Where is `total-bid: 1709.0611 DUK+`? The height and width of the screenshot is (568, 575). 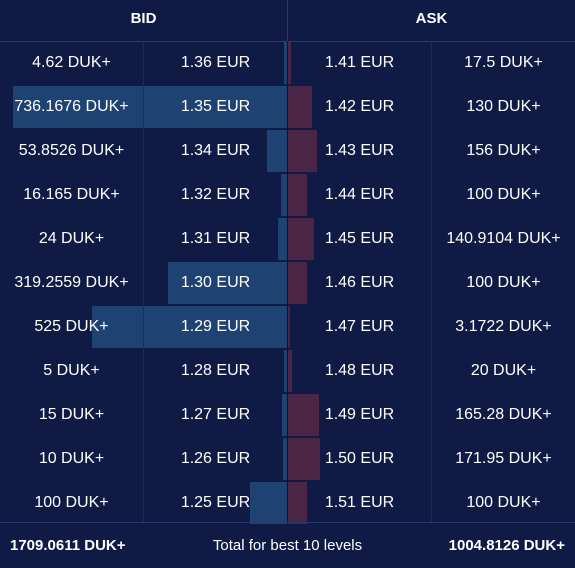
total-bid: 1709.0611 DUK+ is located at coordinates (68, 545).